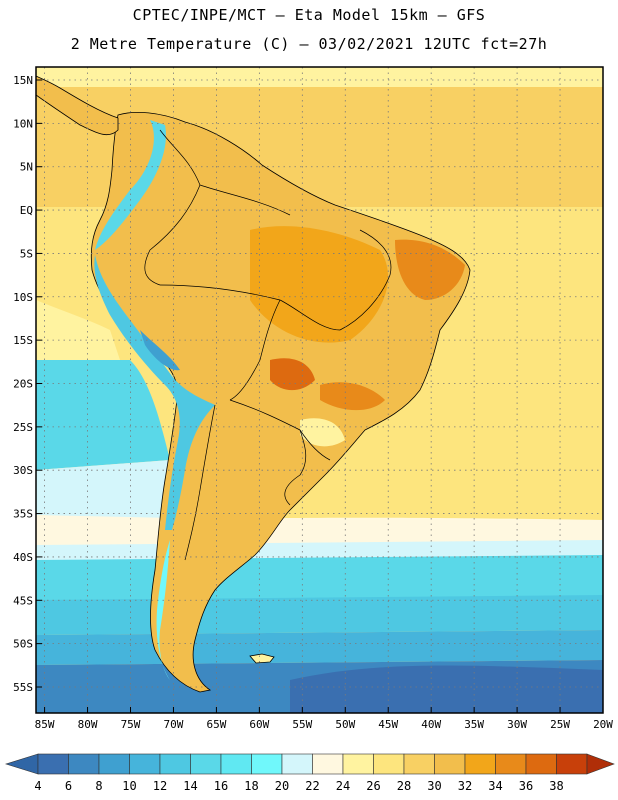 The height and width of the screenshot is (800, 618). I want to click on colorbar-label: 8, so click(98, 786).